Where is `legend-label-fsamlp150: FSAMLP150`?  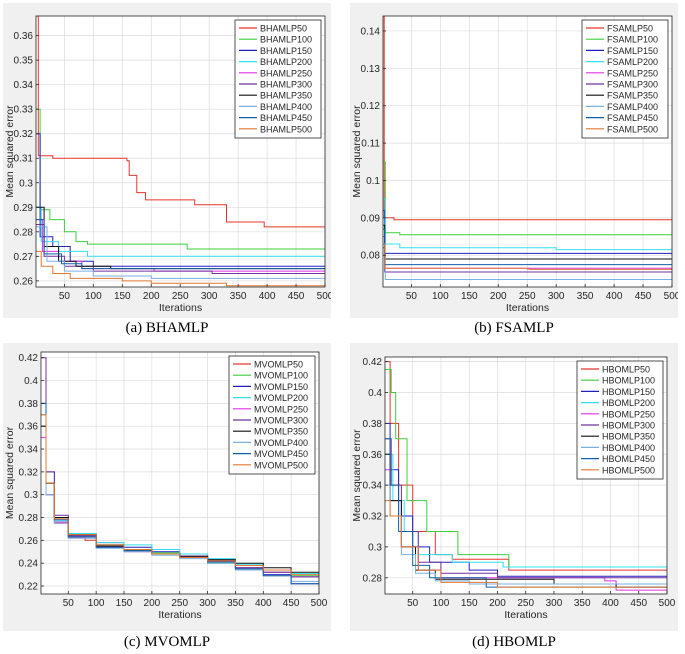
legend-label-fsamlp150: FSAMLP150 is located at coordinates (632, 51).